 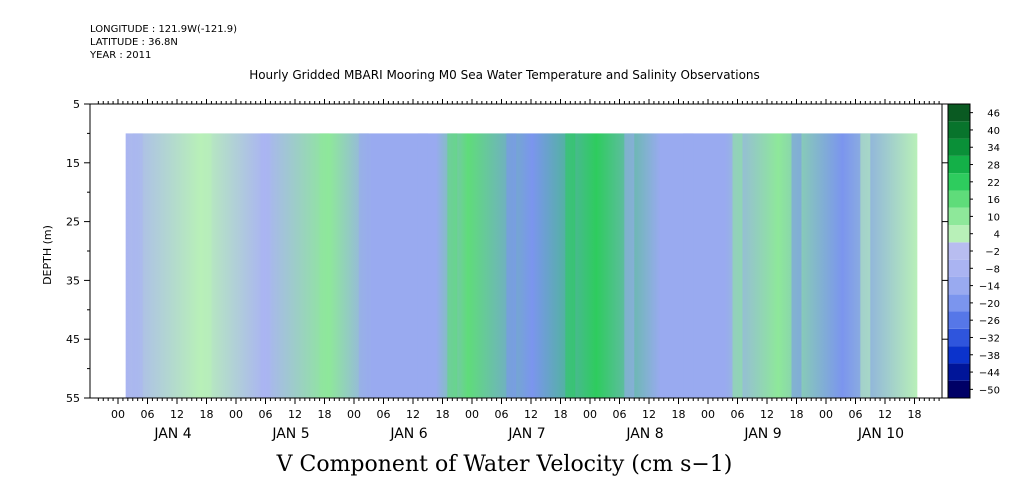 What do you see at coordinates (163, 29) in the screenshot?
I see `longitude-label: LONGITUDE : 121.9W(-121.9)` at bounding box center [163, 29].